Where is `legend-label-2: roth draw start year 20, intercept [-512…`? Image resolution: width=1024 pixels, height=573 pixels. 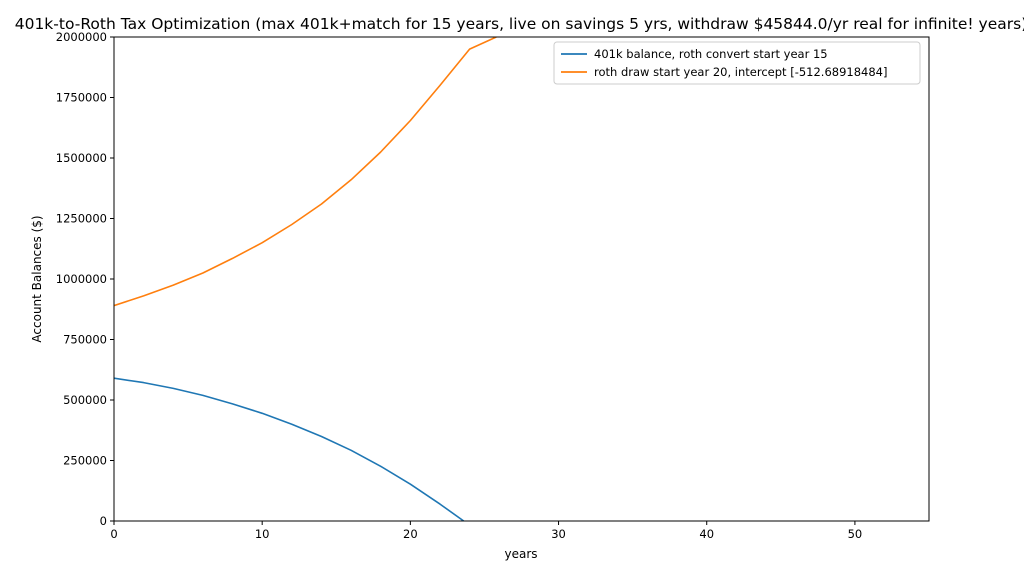
legend-label-2: roth draw start year 20, intercept [-512… is located at coordinates (740, 72).